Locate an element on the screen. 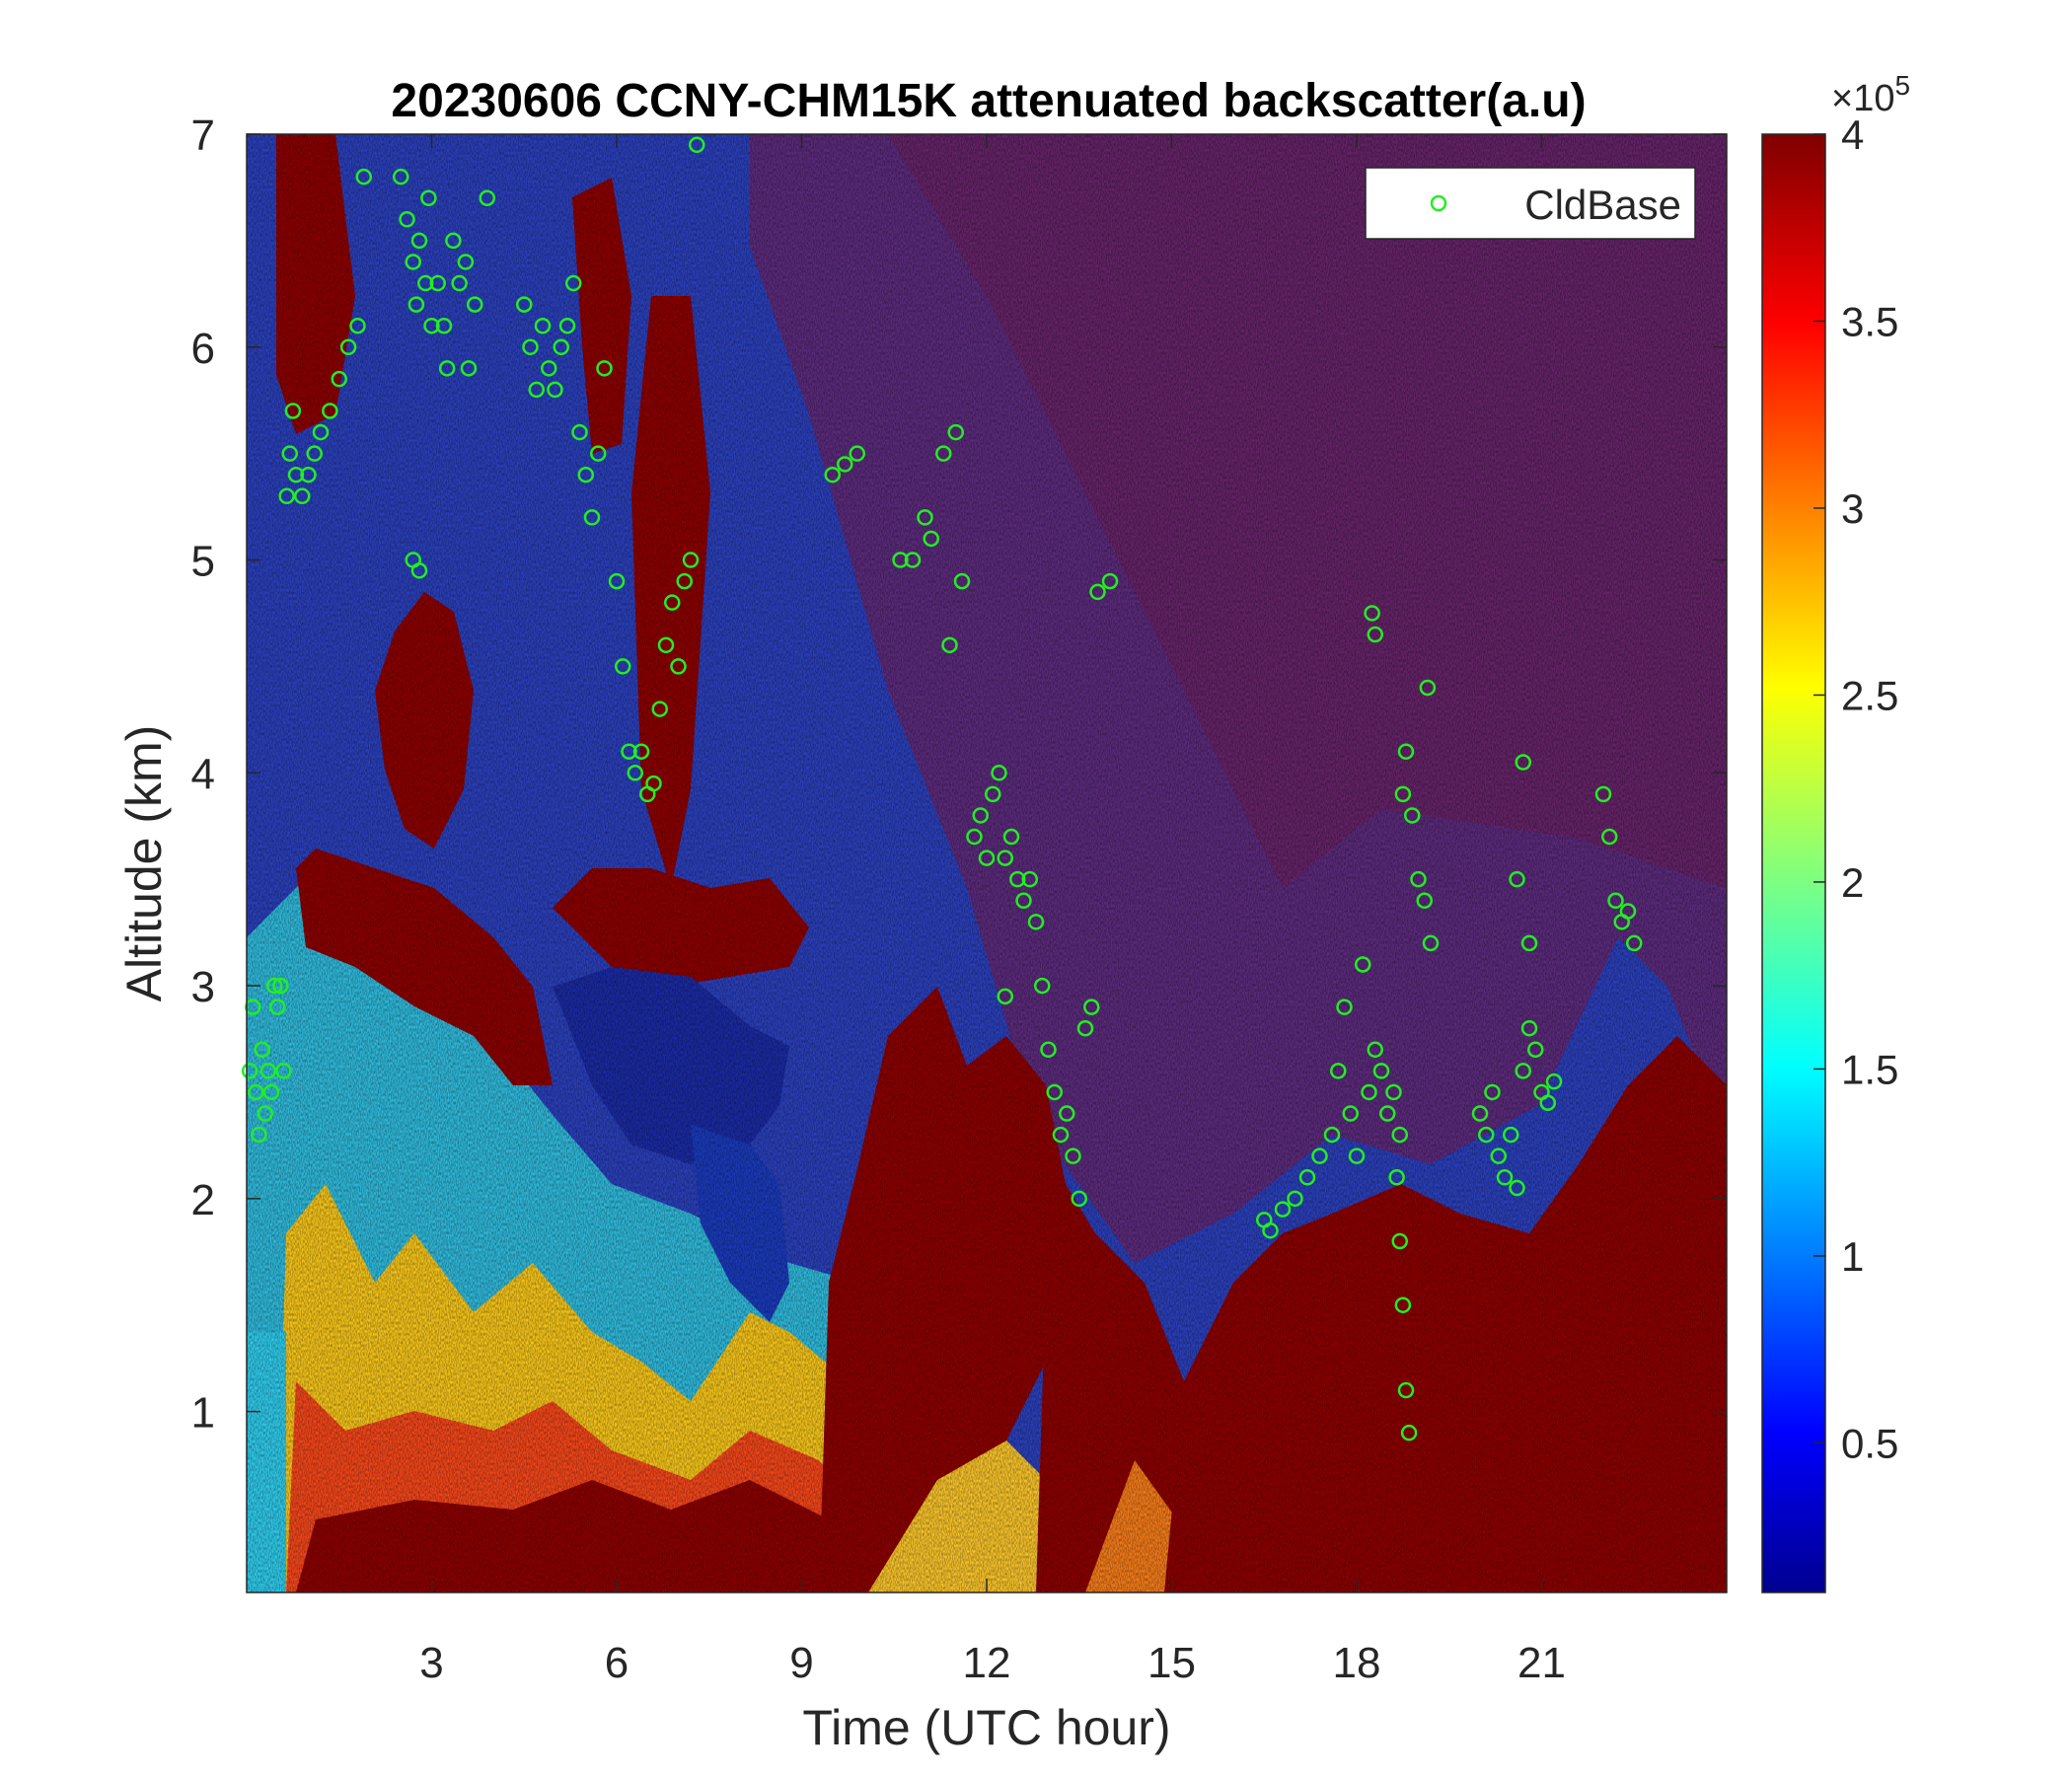 Image resolution: width=2072 pixels, height=1776 pixels. legend: CldBase is located at coordinates (1530, 204).